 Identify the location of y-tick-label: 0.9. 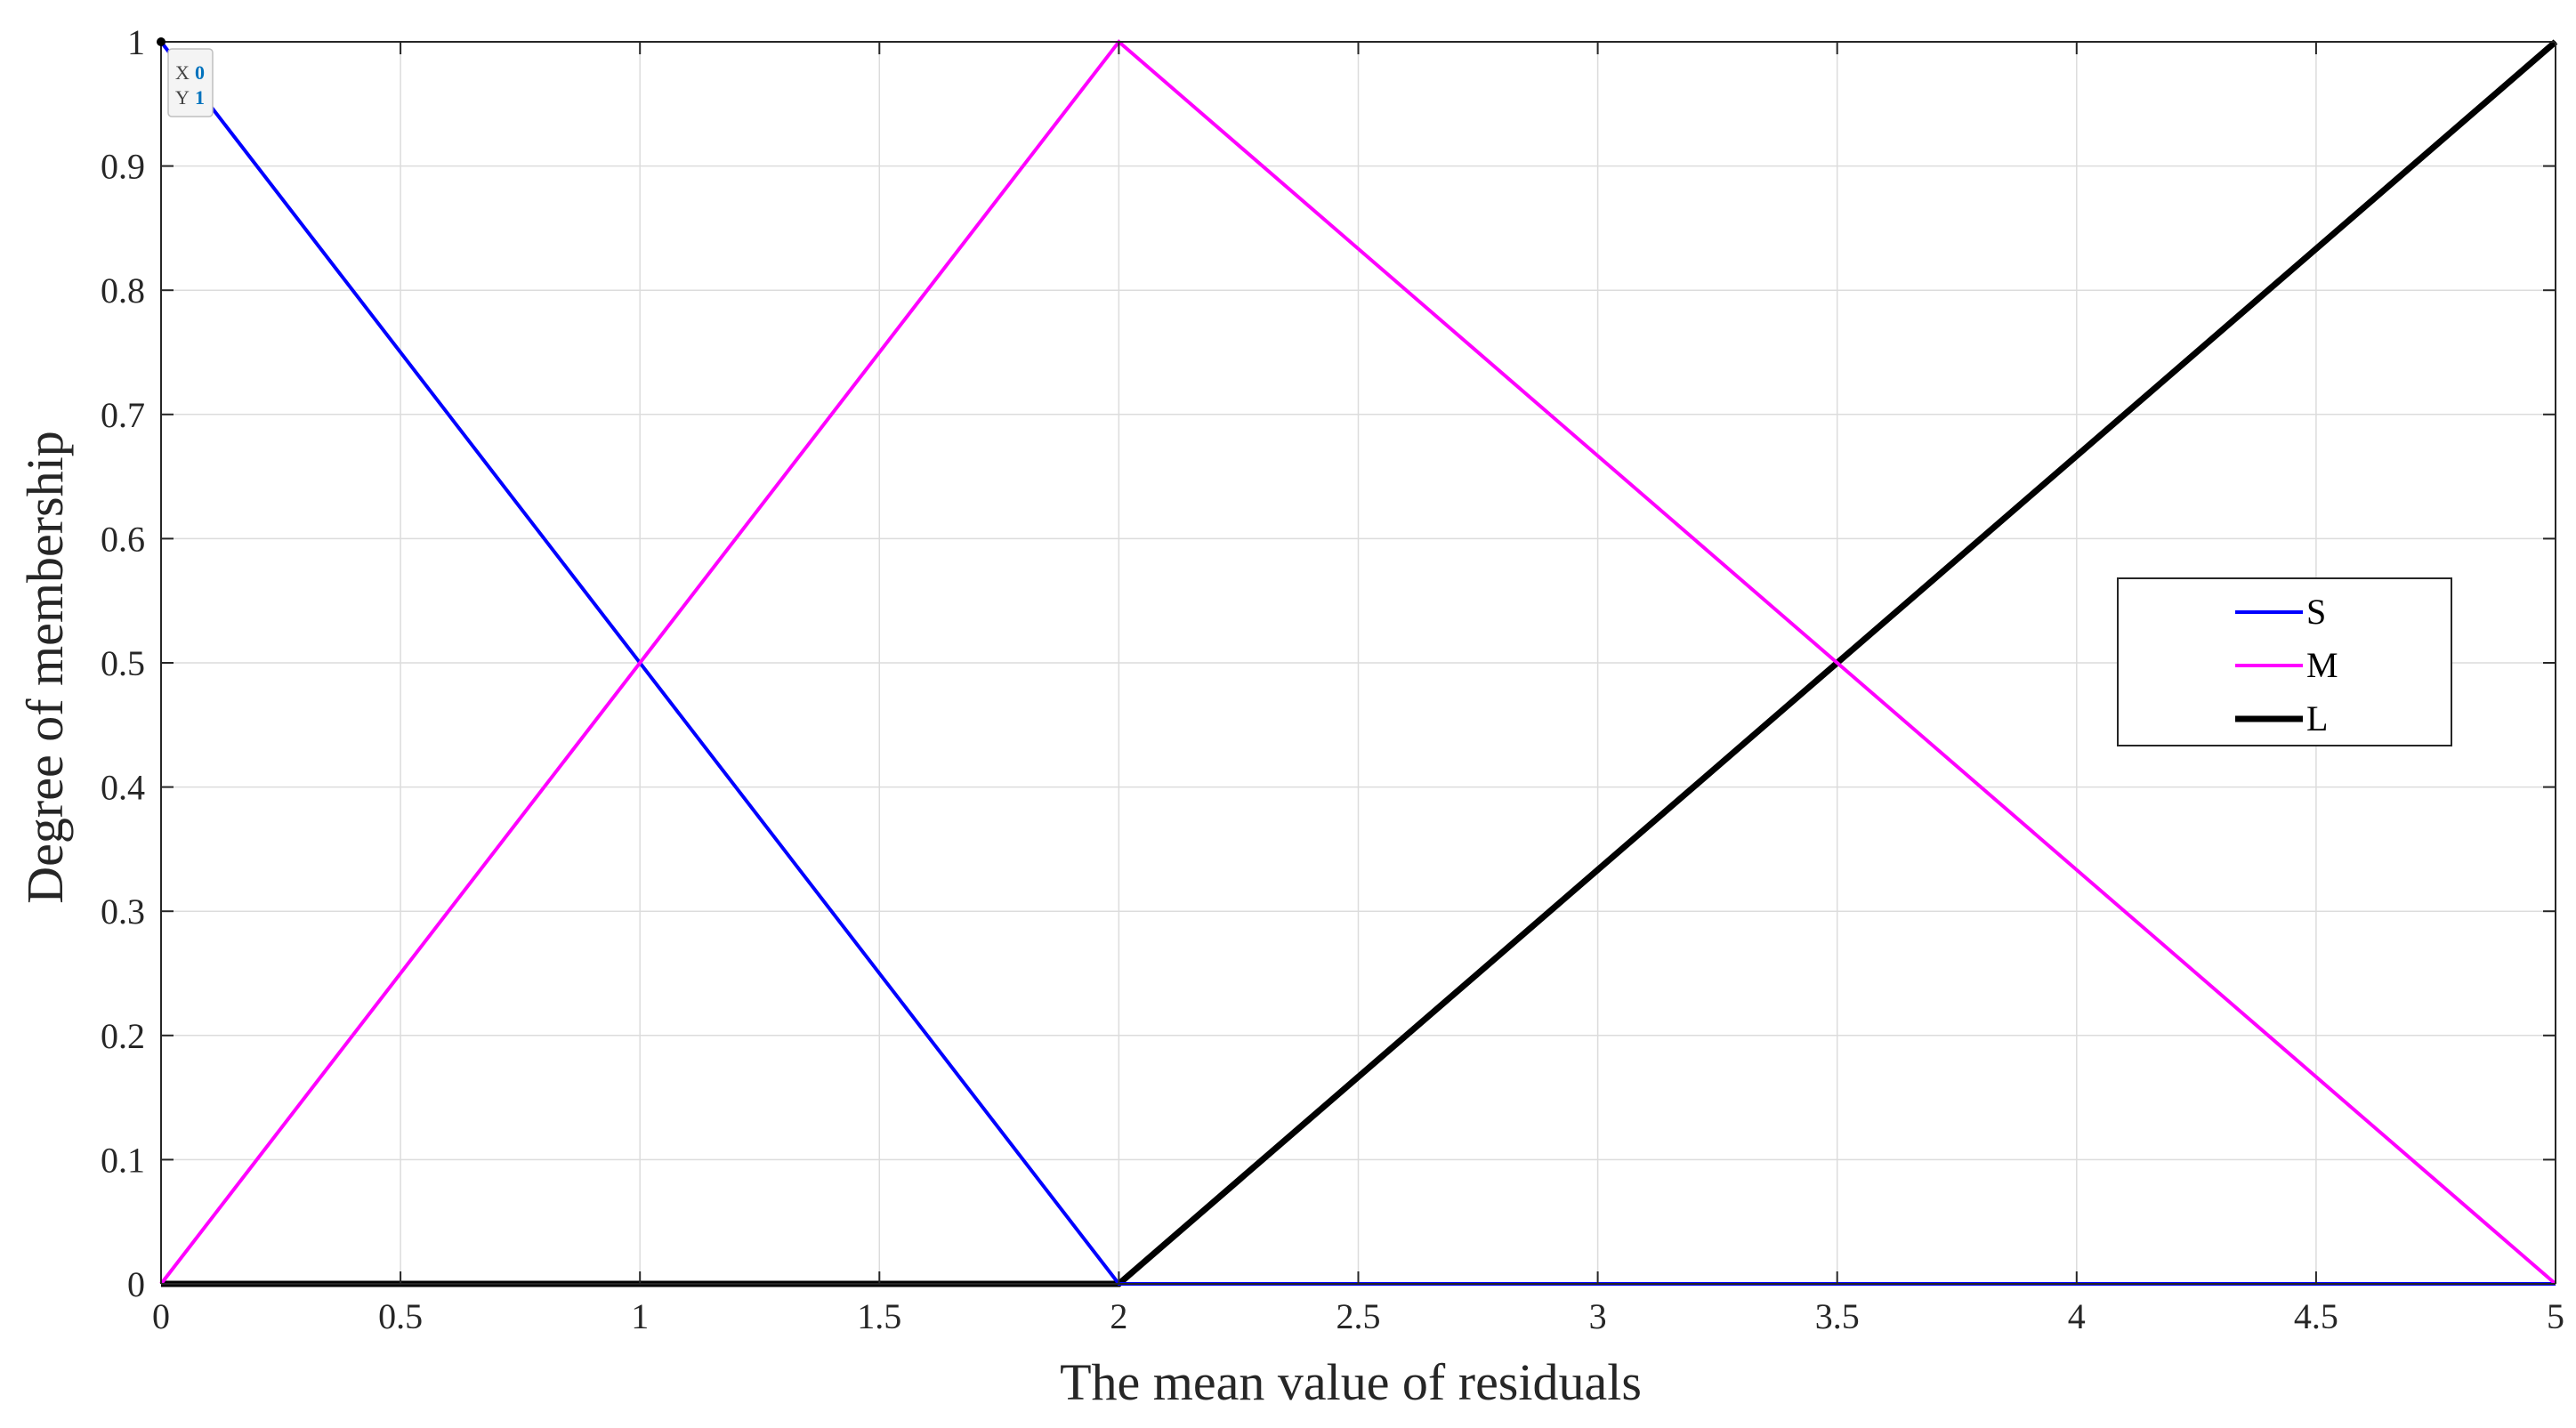
(123, 167).